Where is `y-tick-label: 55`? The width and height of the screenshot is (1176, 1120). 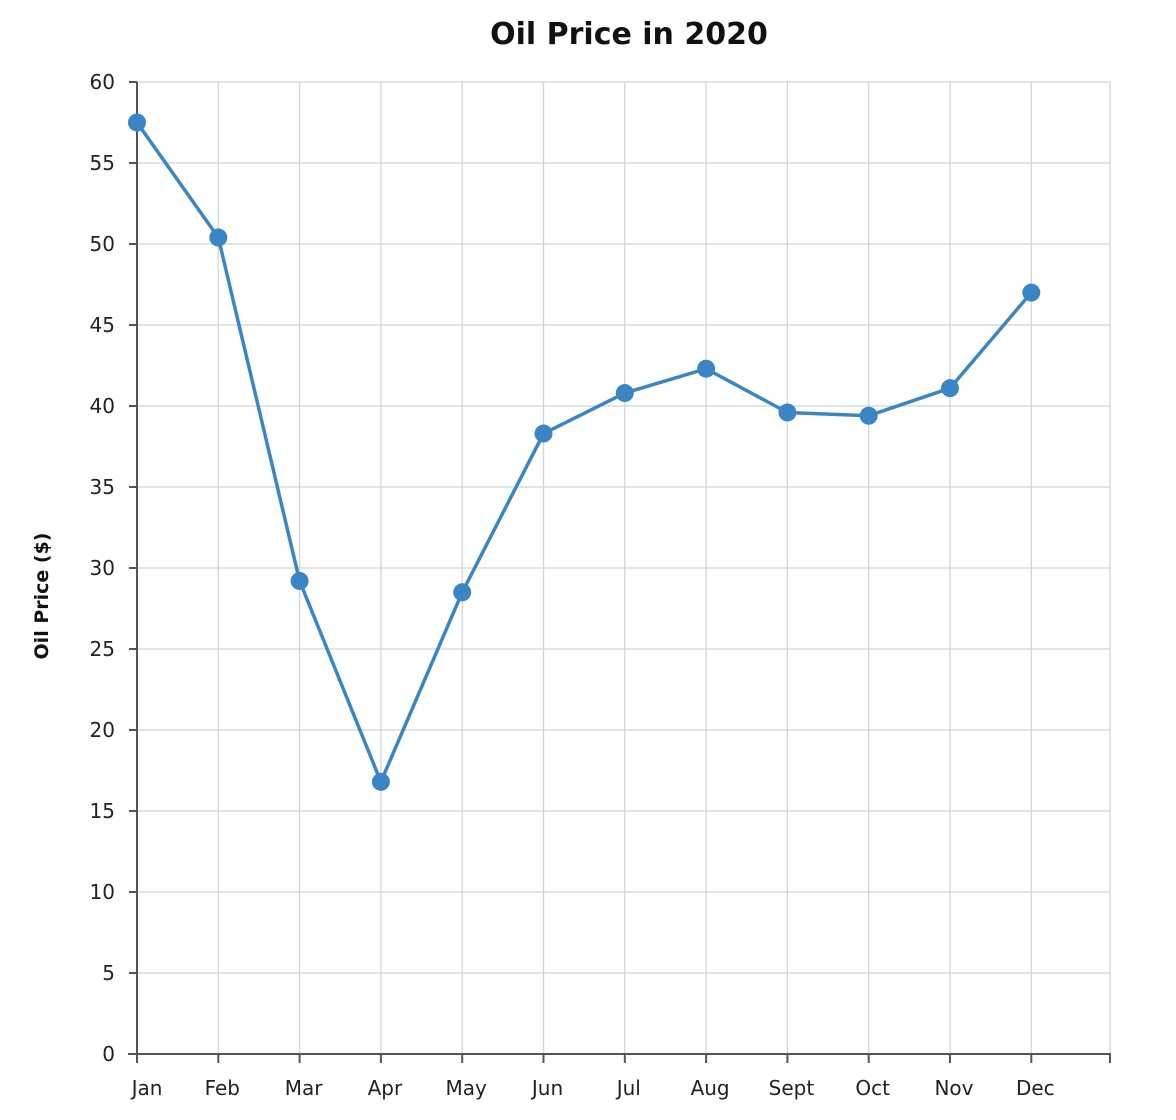 y-tick-label: 55 is located at coordinates (102, 163).